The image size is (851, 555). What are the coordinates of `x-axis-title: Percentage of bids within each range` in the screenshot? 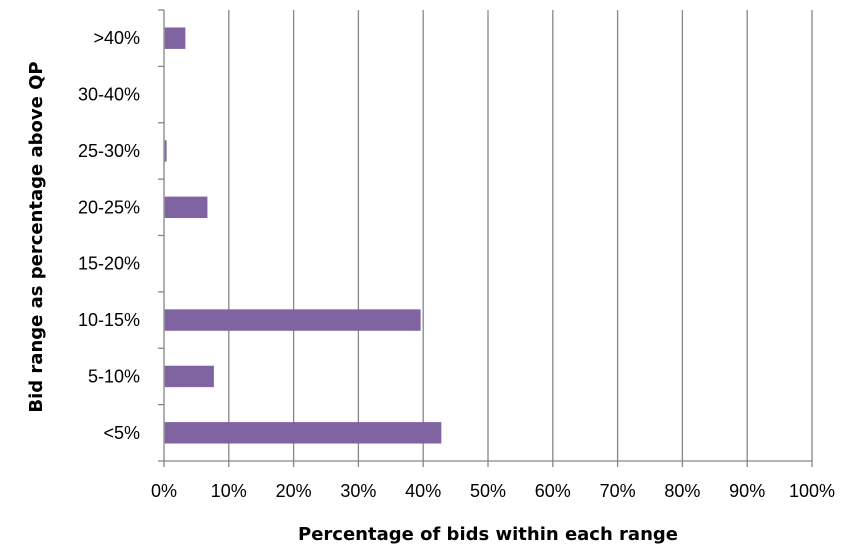 It's located at (488, 534).